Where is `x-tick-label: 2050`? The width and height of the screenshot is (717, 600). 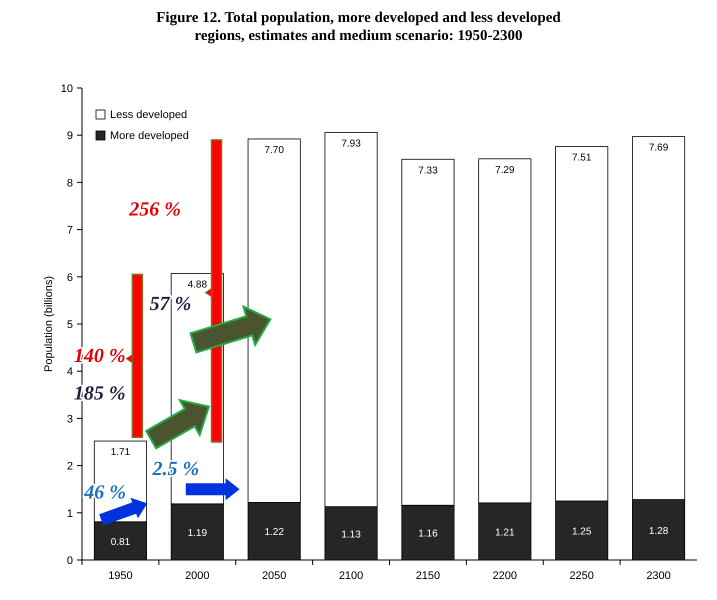 x-tick-label: 2050 is located at coordinates (274, 576).